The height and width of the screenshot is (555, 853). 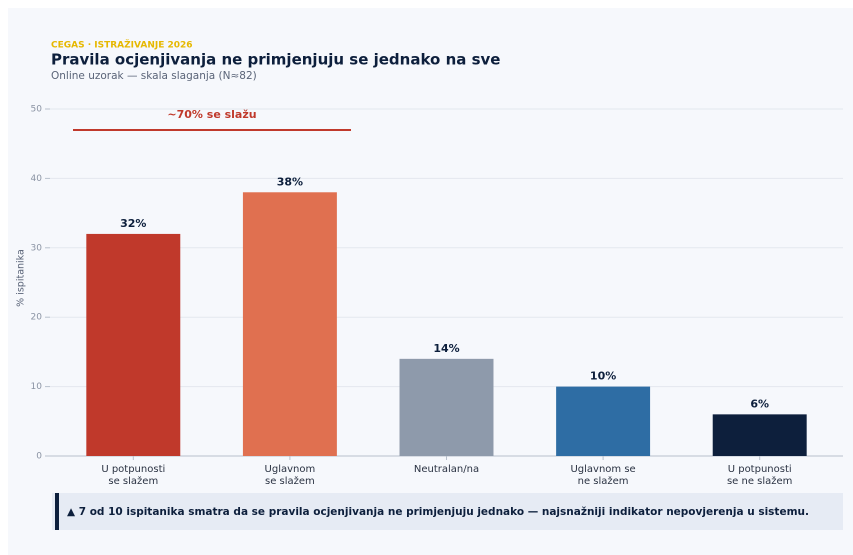 I want to click on y-tick-label: 50, so click(x=37, y=110).